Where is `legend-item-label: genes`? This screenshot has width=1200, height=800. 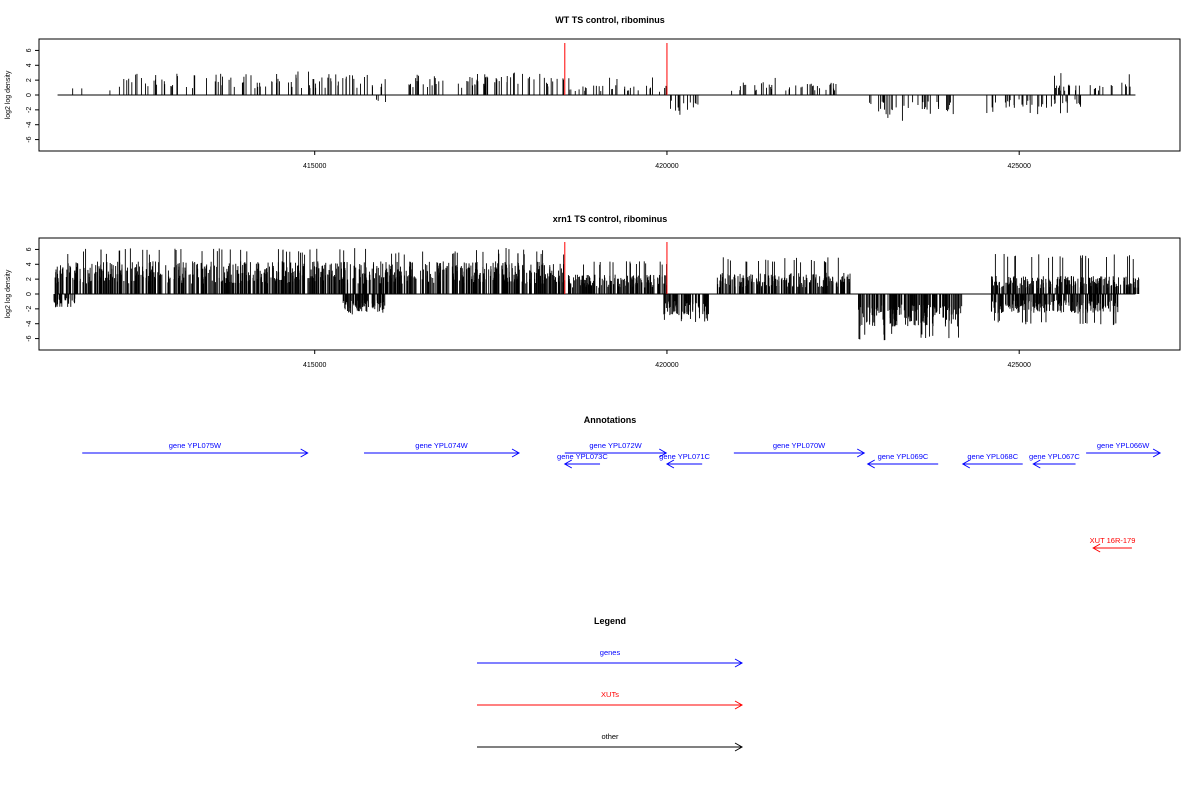
legend-item-label: genes is located at coordinates (610, 652).